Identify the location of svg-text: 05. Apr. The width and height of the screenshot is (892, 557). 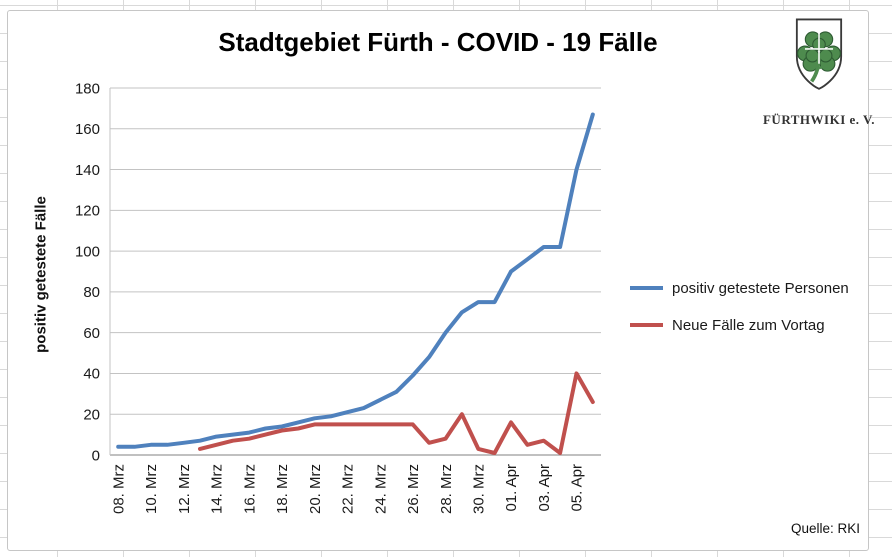
(577, 488).